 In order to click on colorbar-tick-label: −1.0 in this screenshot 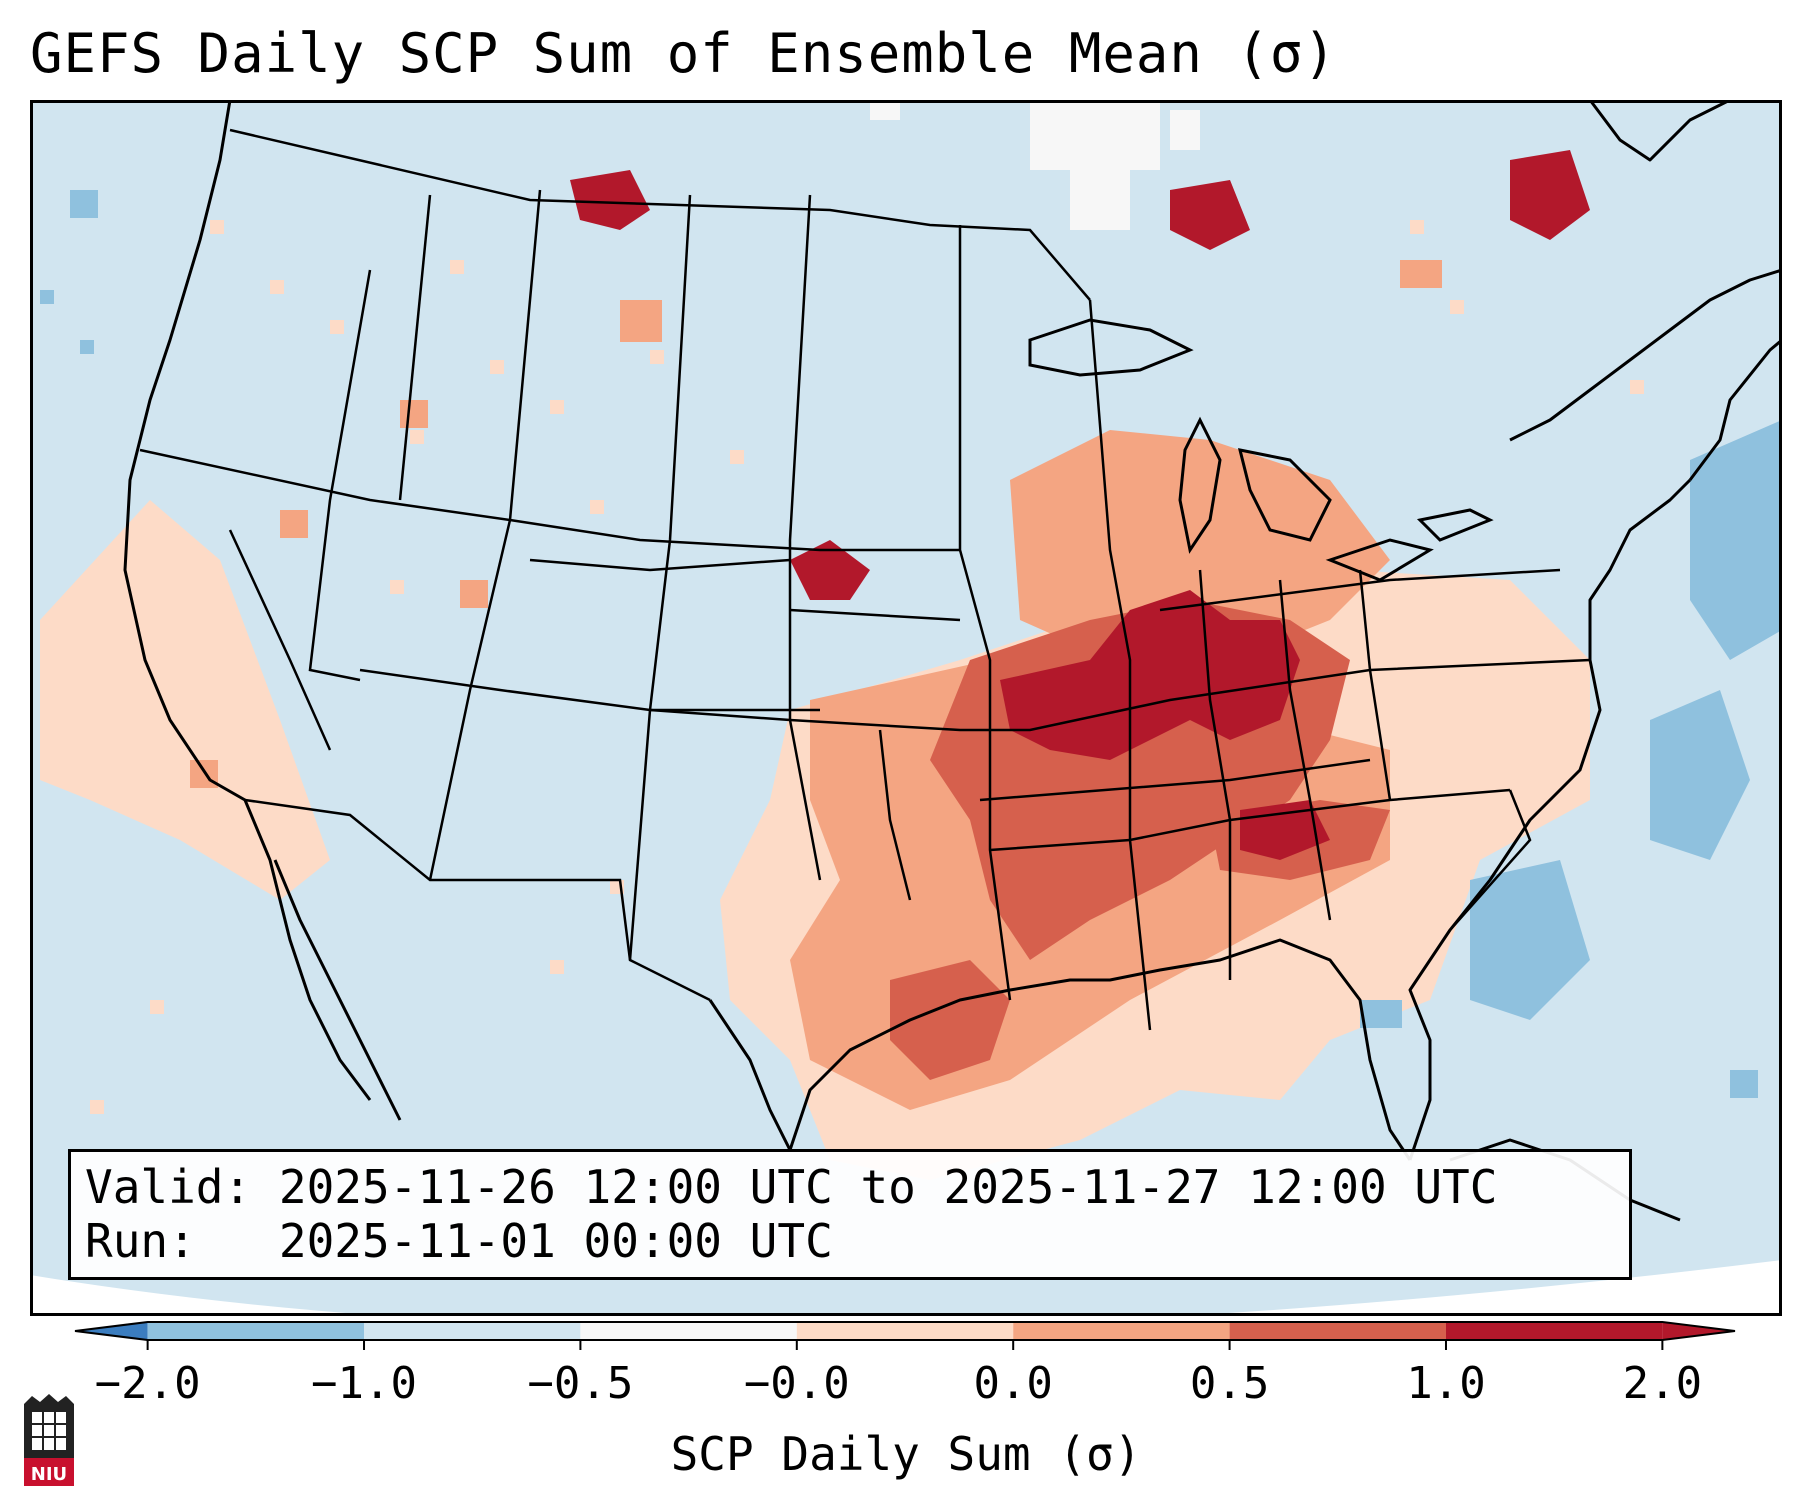, I will do `click(364, 1383)`.